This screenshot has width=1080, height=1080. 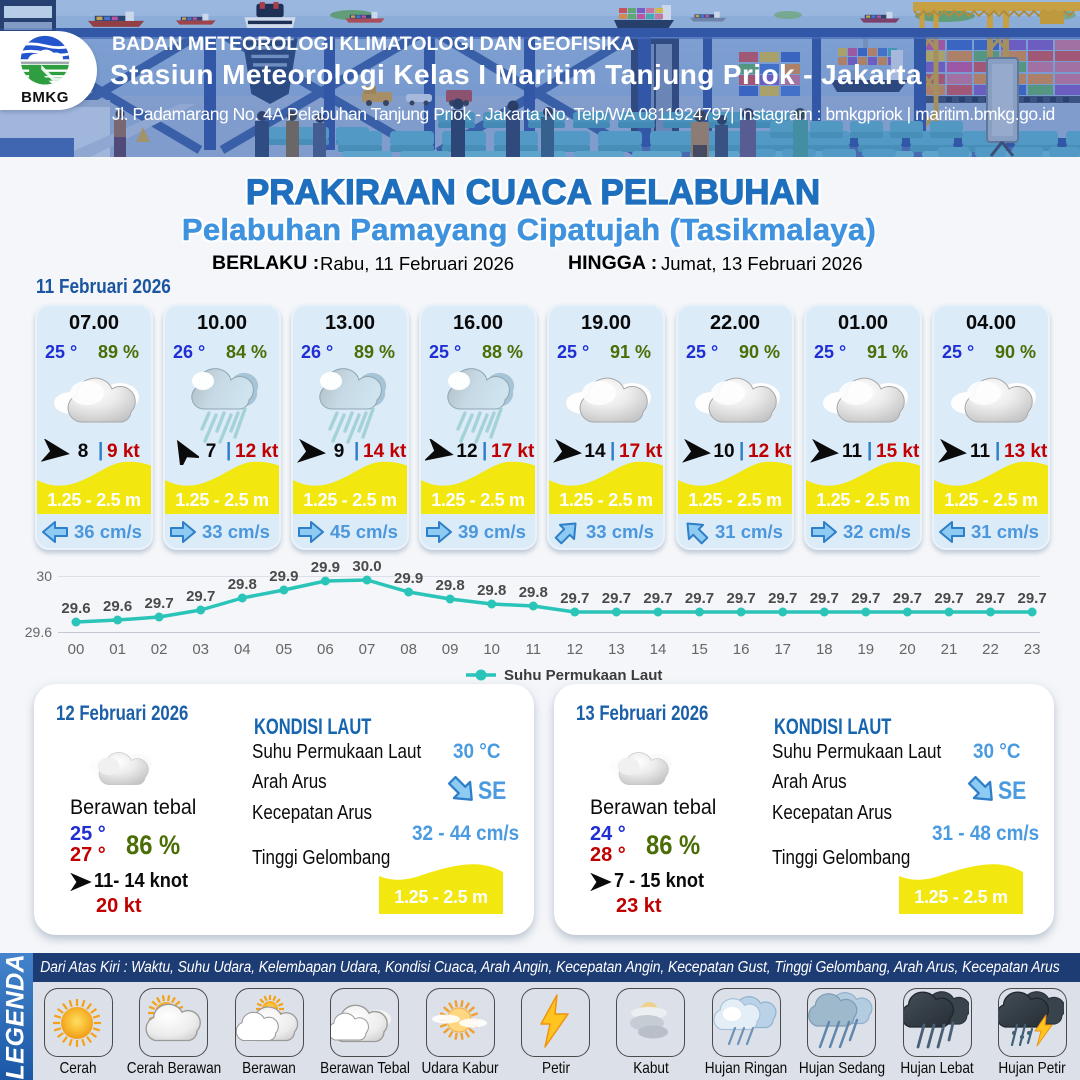 What do you see at coordinates (117, 649) in the screenshot?
I see `svg-text: 01` at bounding box center [117, 649].